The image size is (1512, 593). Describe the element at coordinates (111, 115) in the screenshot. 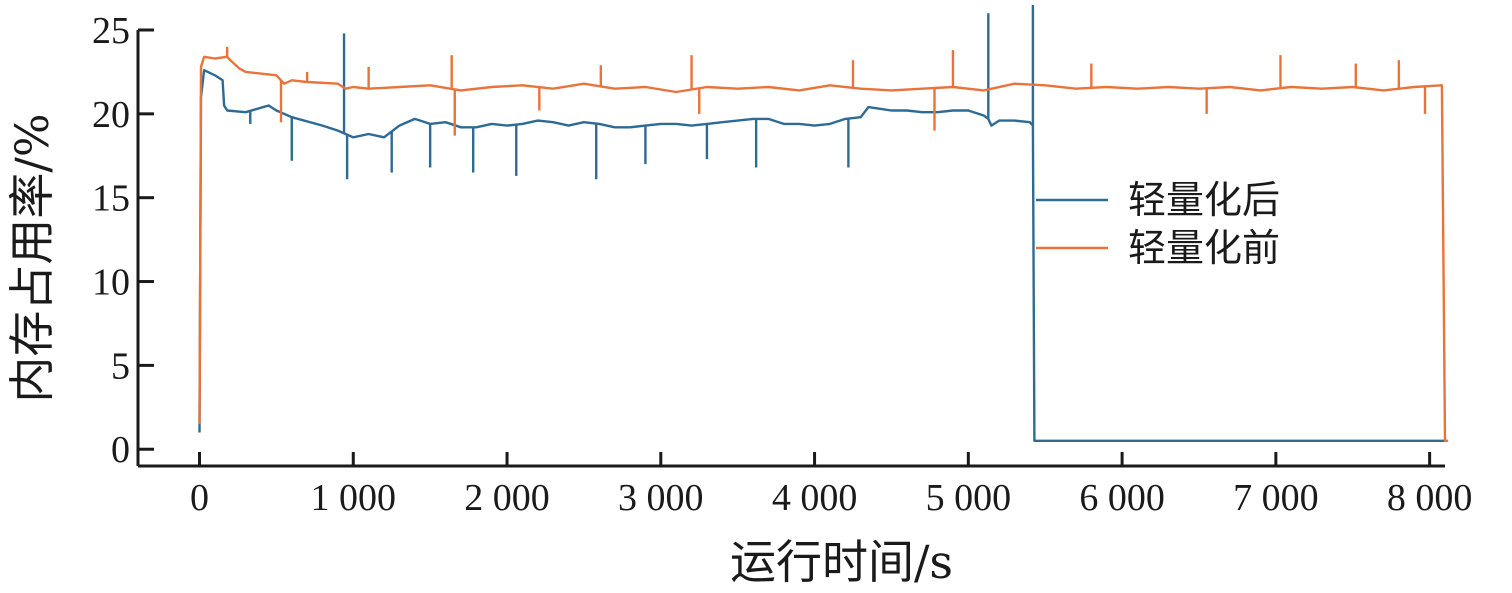

I see `y-tick-label: 20` at that location.